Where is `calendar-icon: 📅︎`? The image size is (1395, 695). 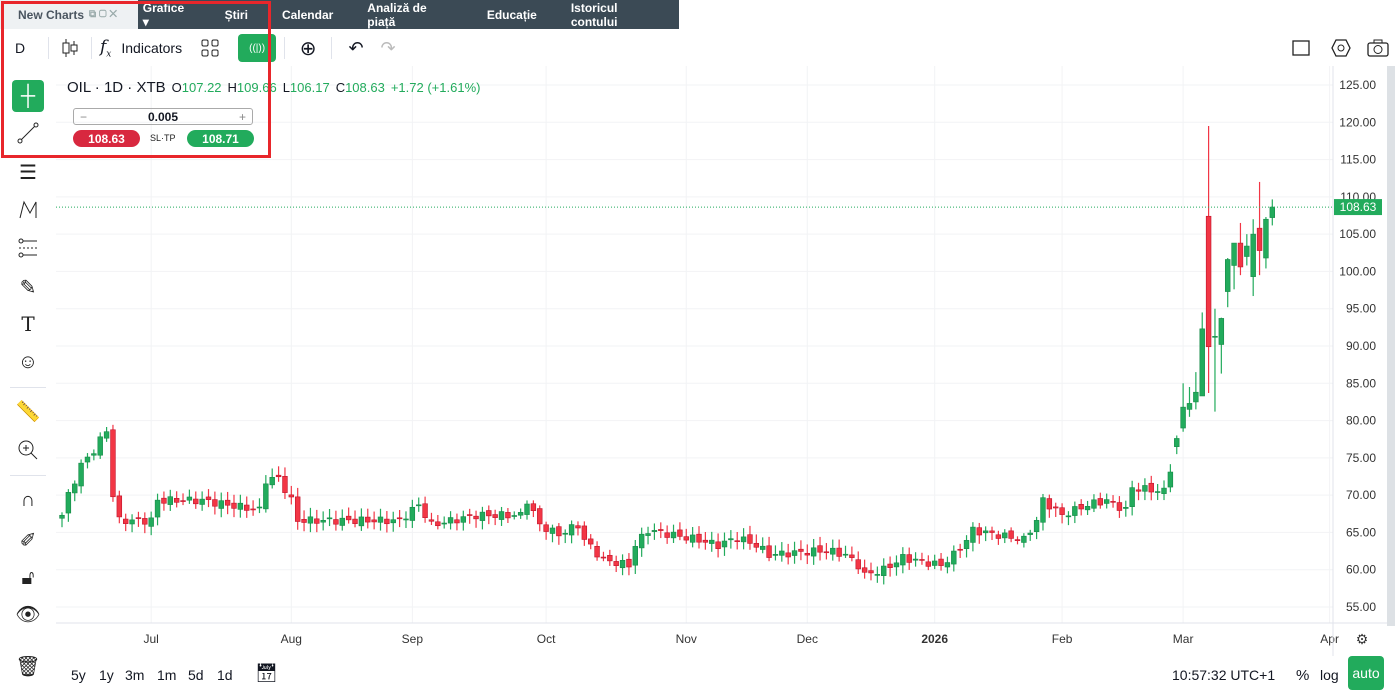 calendar-icon: 📅︎ is located at coordinates (266, 673).